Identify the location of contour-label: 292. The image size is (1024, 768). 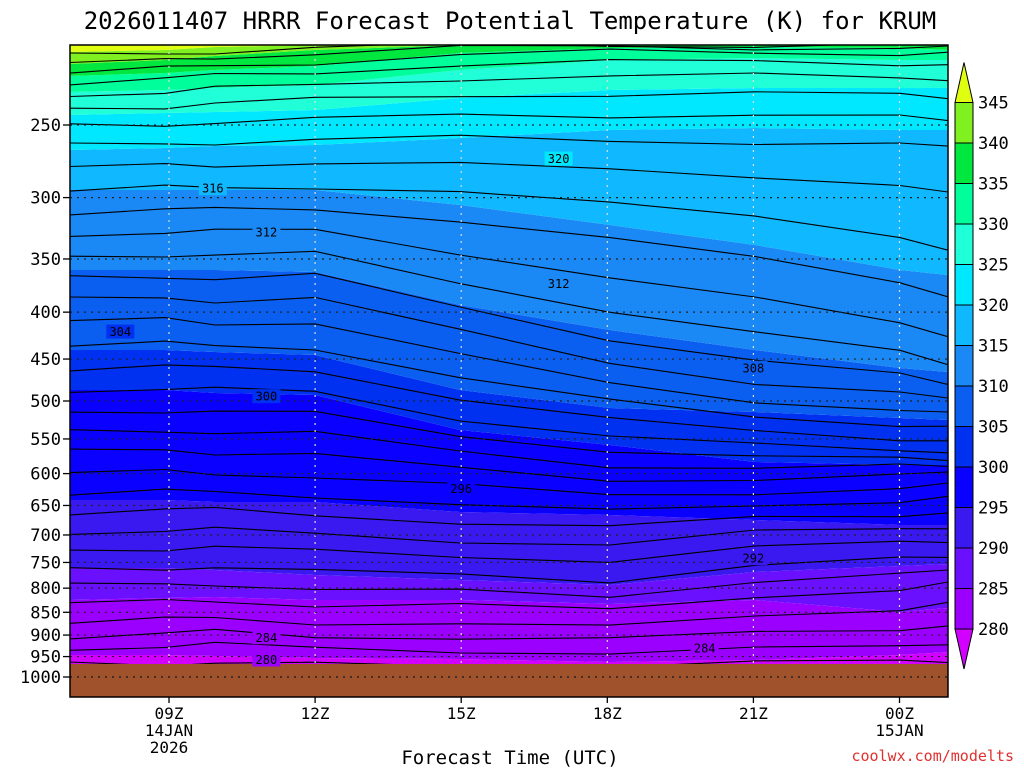
(754, 559).